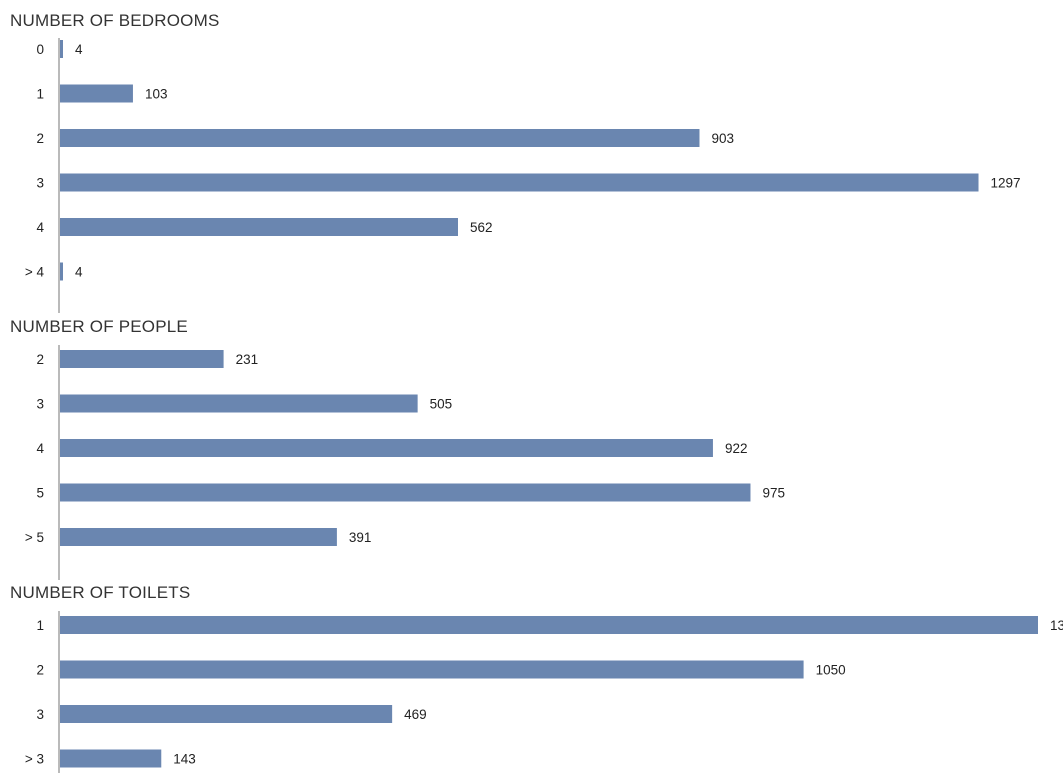  Describe the element at coordinates (100, 592) in the screenshot. I see `chart-title: NUMBER OF TOILETS` at that location.